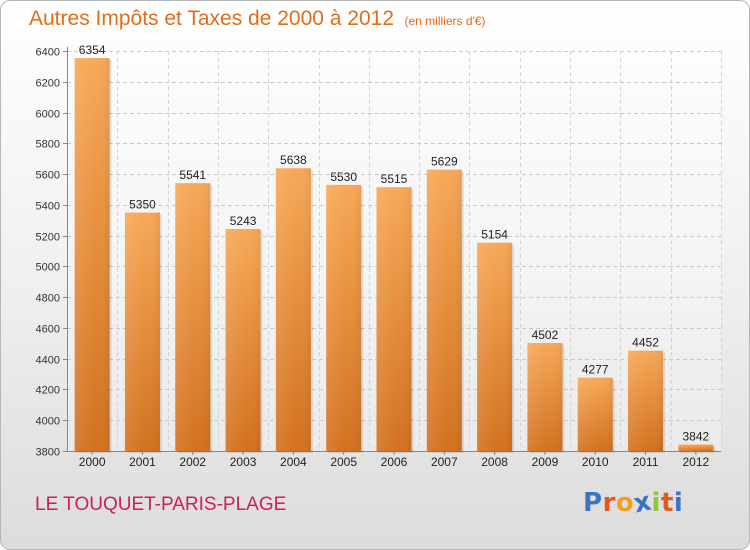 This screenshot has width=750, height=550. Describe the element at coordinates (243, 221) in the screenshot. I see `value-label: 5243` at that location.